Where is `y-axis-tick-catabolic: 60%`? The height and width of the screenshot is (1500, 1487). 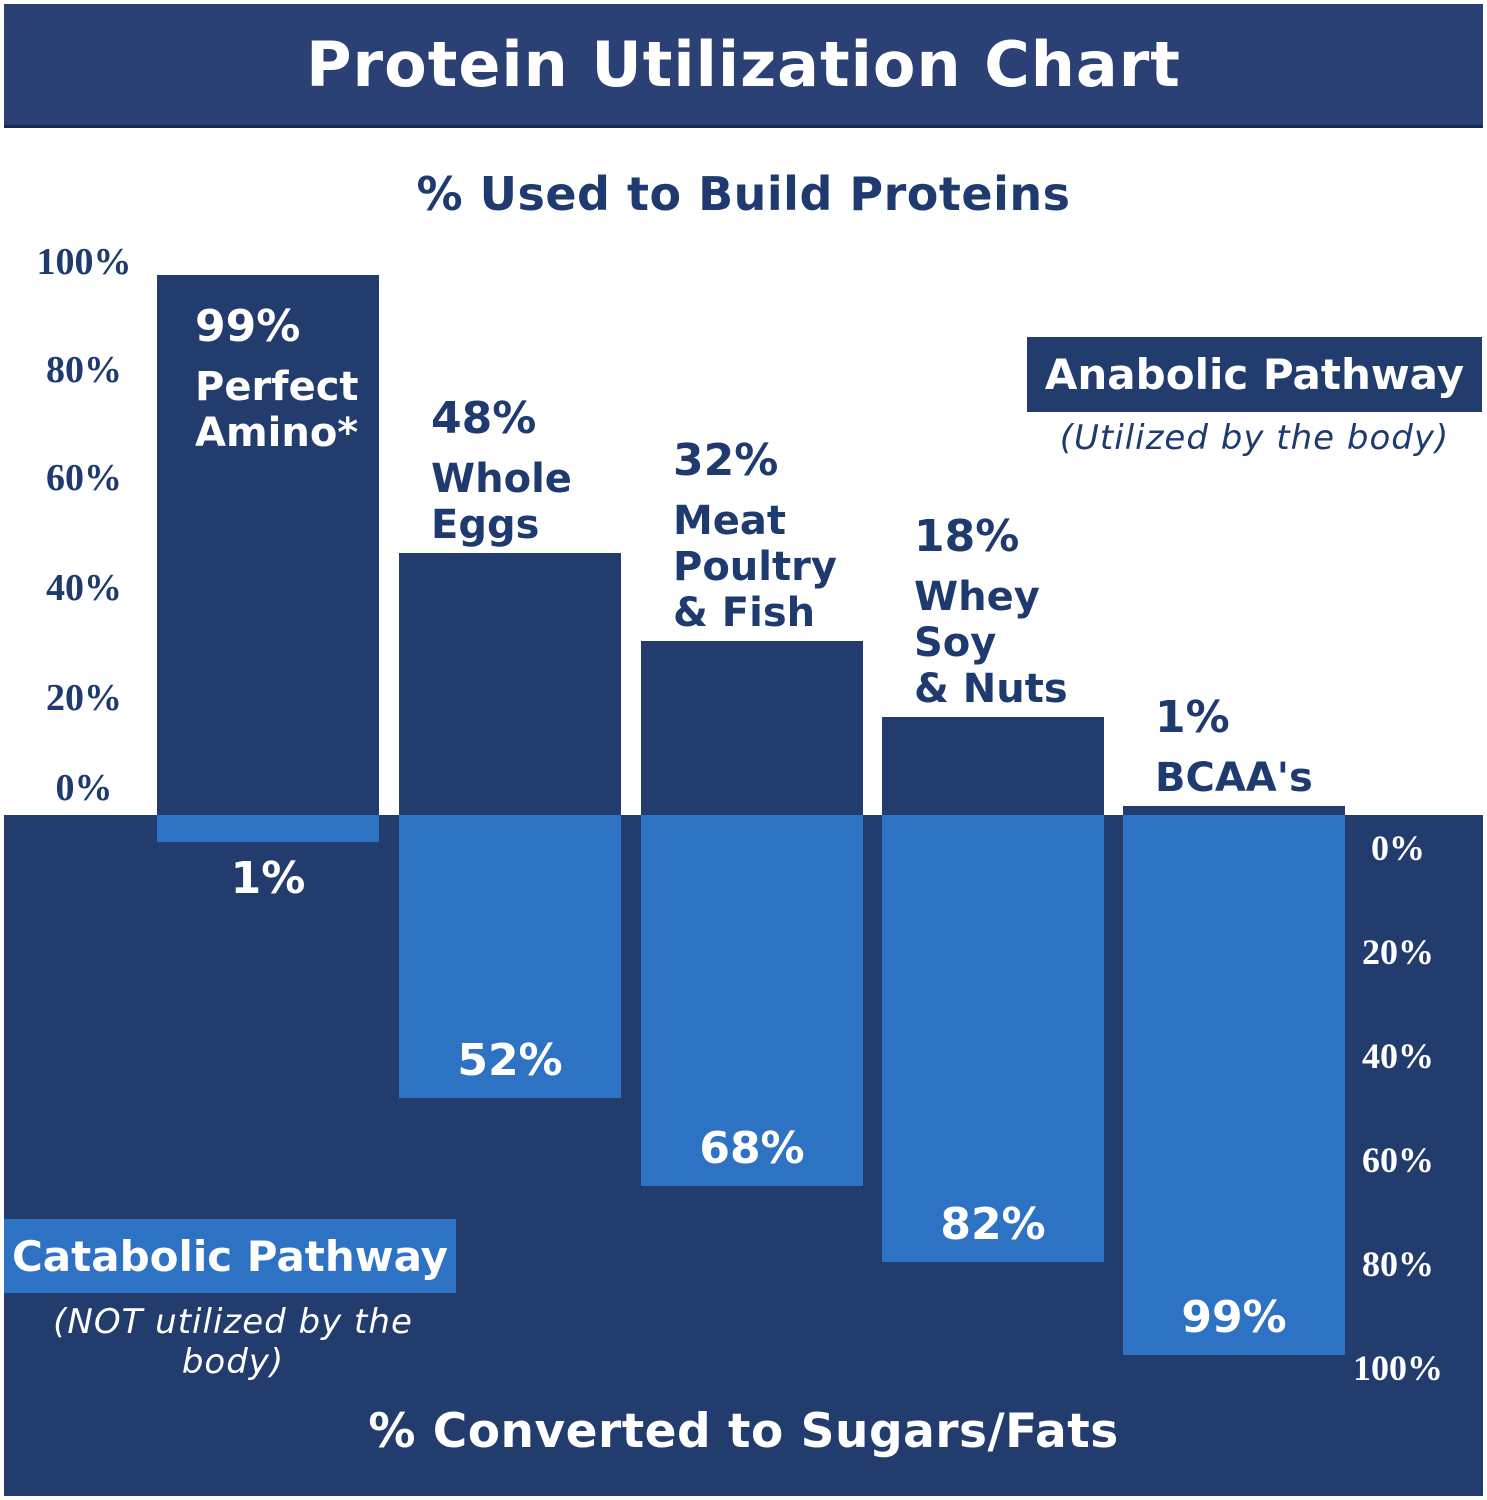
y-axis-tick-catabolic: 60% is located at coordinates (1398, 1160).